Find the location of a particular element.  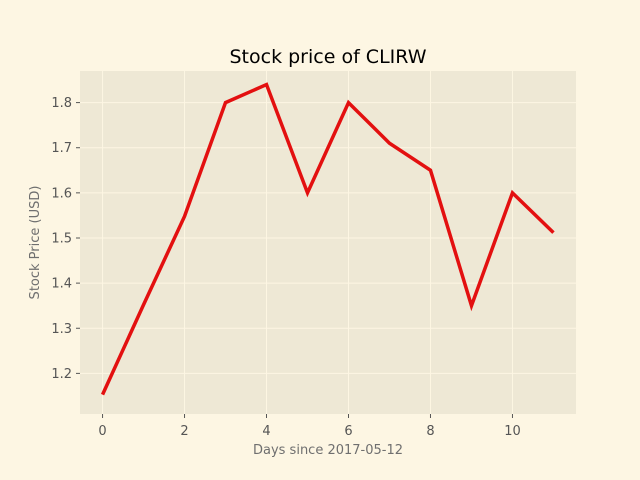

x-tick-label: 2 is located at coordinates (184, 431).